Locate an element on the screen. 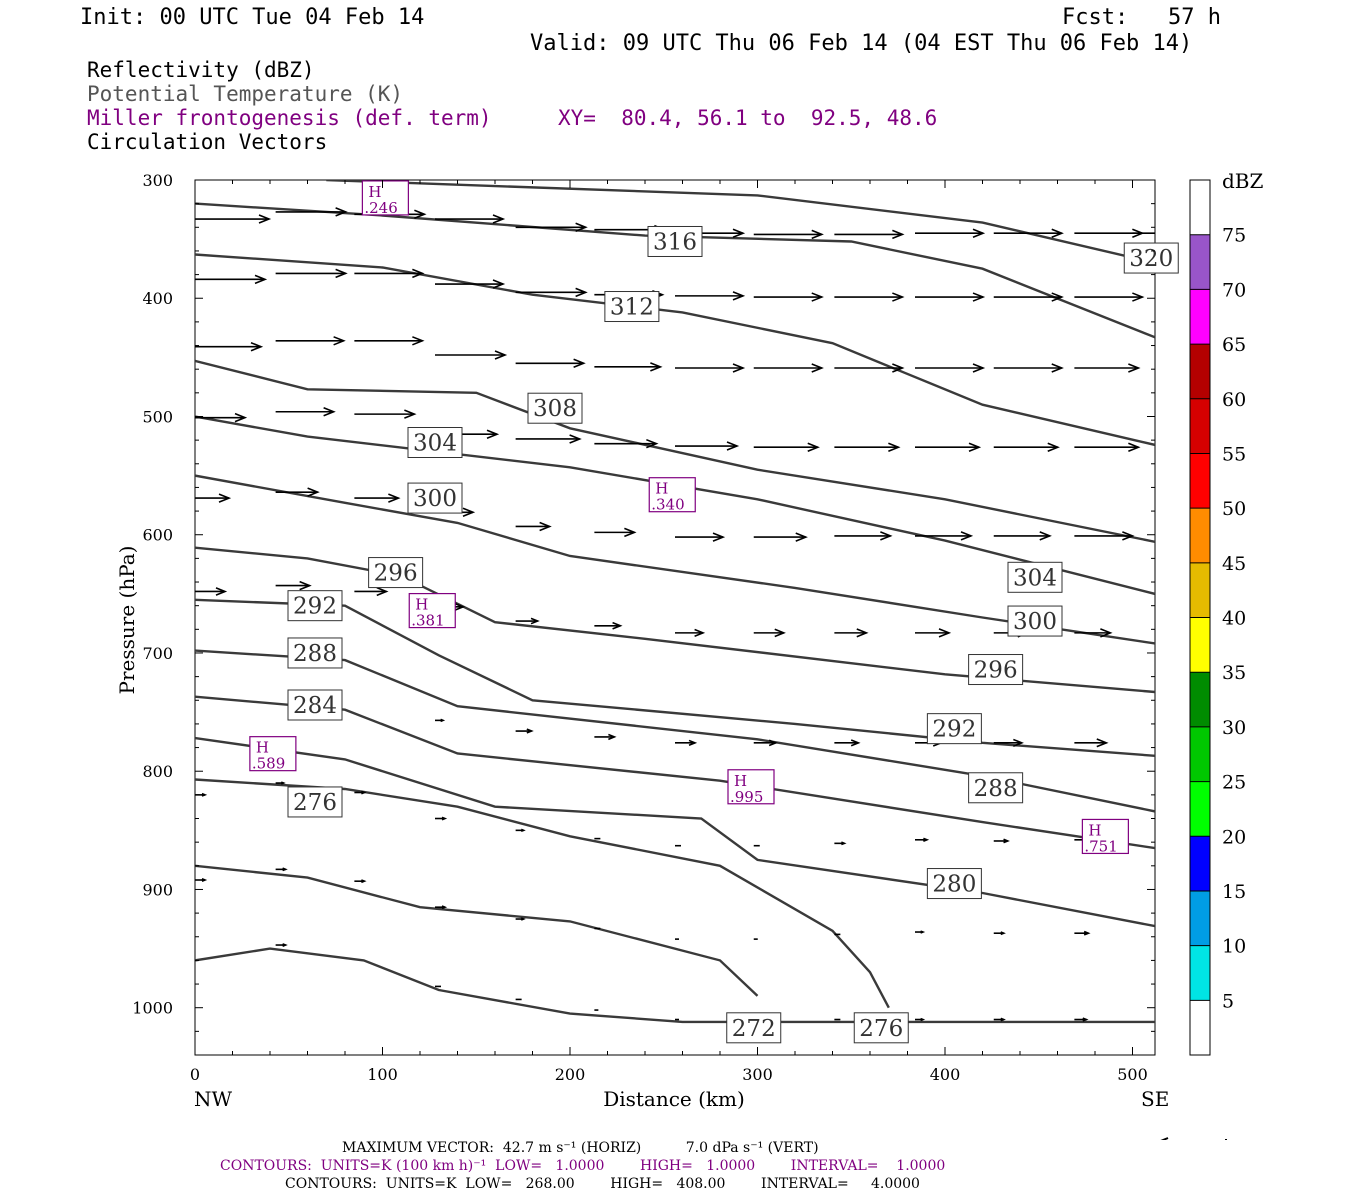 The image size is (1350, 1200). contour-label: 296 is located at coordinates (996, 671).